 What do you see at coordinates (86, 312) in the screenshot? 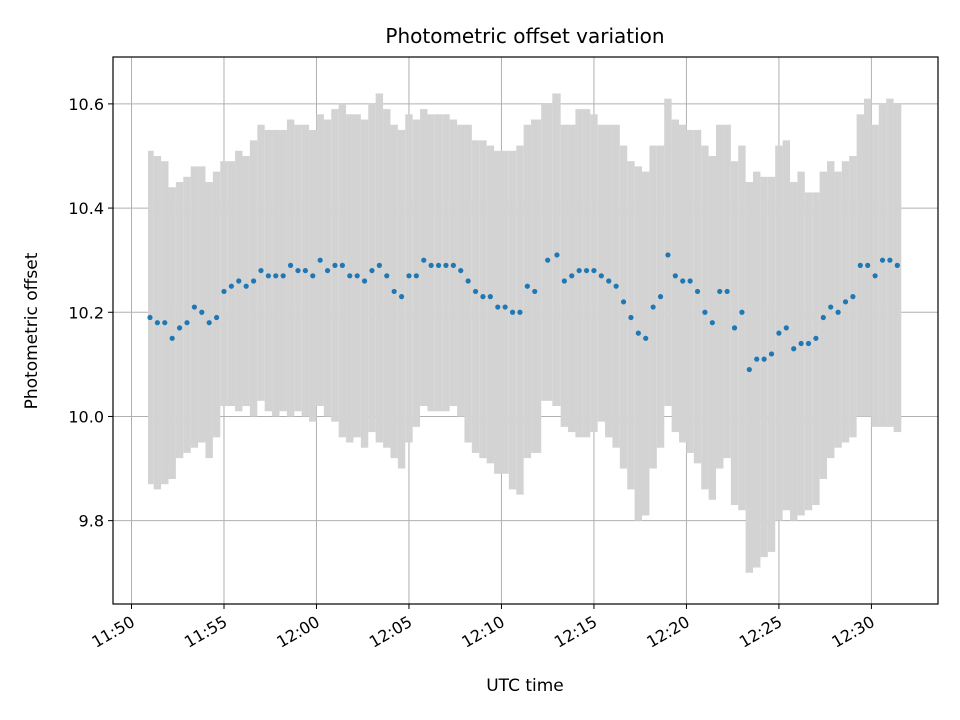
I see `y-tick-label: 10.2` at bounding box center [86, 312].